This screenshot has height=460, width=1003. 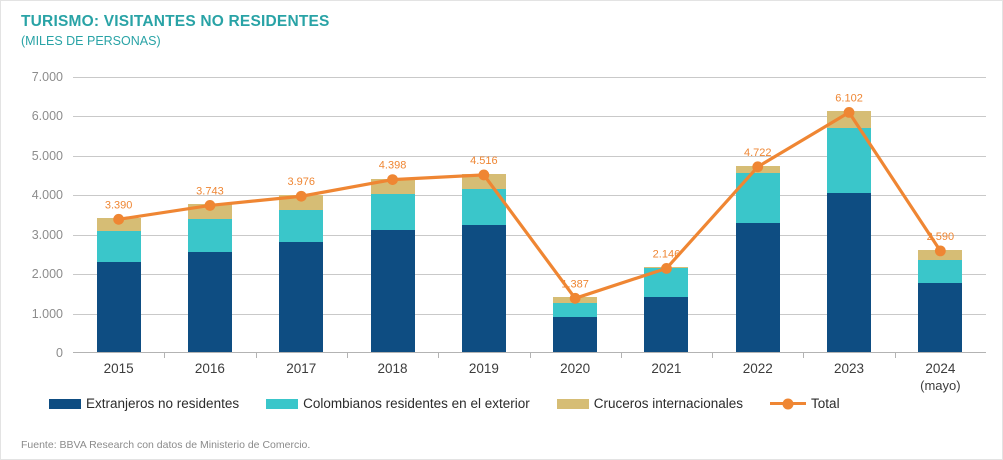 I want to click on x-axis-label: 2016, so click(x=209, y=368).